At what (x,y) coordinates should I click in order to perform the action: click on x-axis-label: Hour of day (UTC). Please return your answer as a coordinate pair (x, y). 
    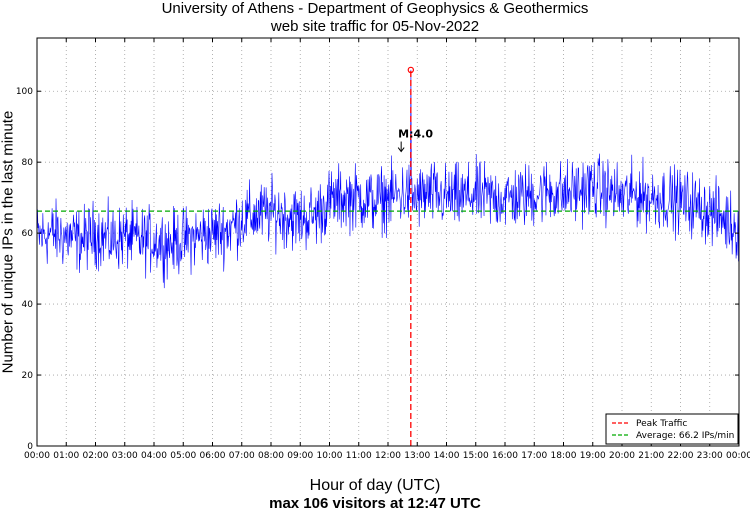
    Looking at the image, I should click on (375, 485).